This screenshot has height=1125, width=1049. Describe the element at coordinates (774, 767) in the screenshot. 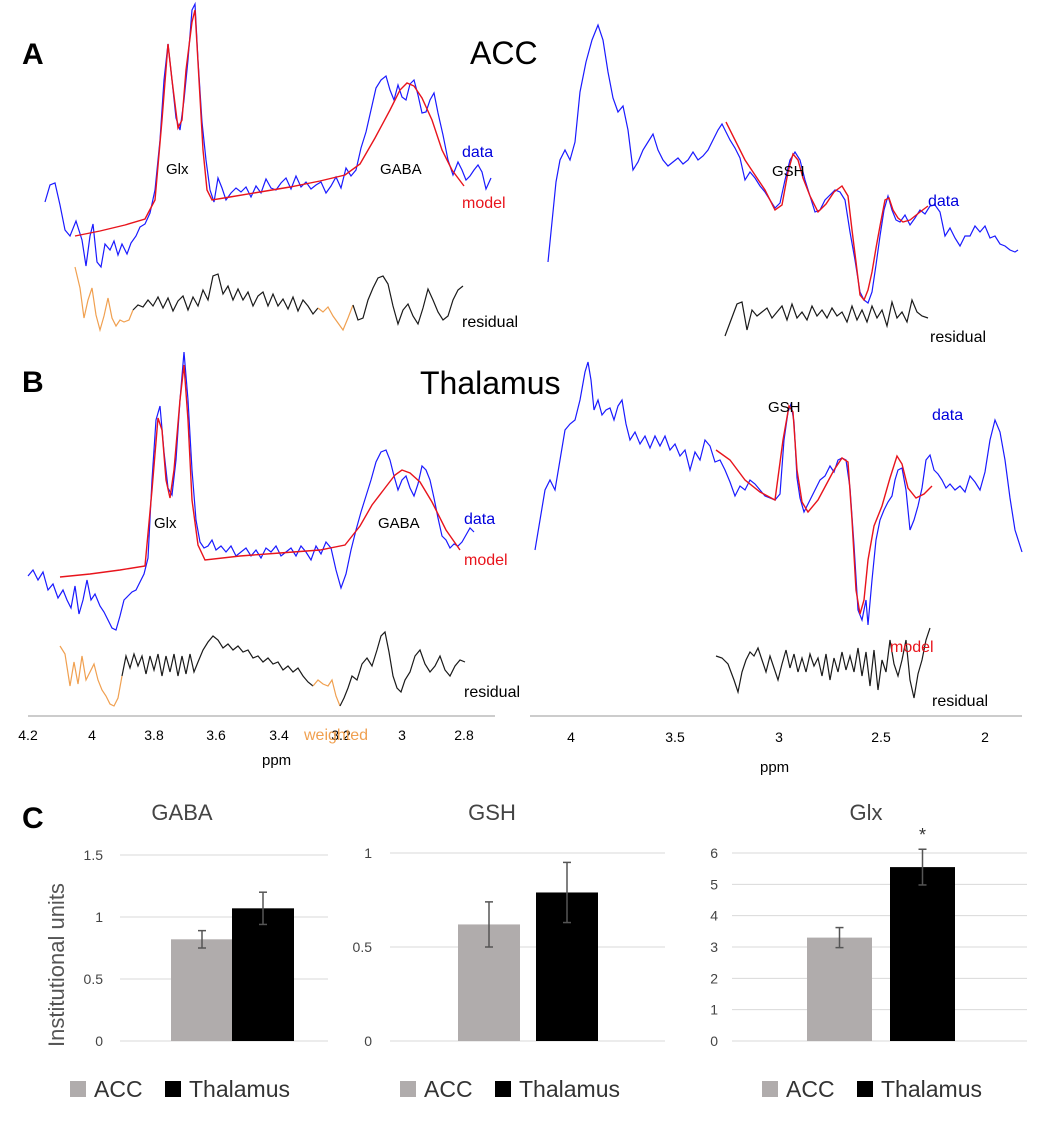

I see `ppm-axis-label-right: ppm` at that location.